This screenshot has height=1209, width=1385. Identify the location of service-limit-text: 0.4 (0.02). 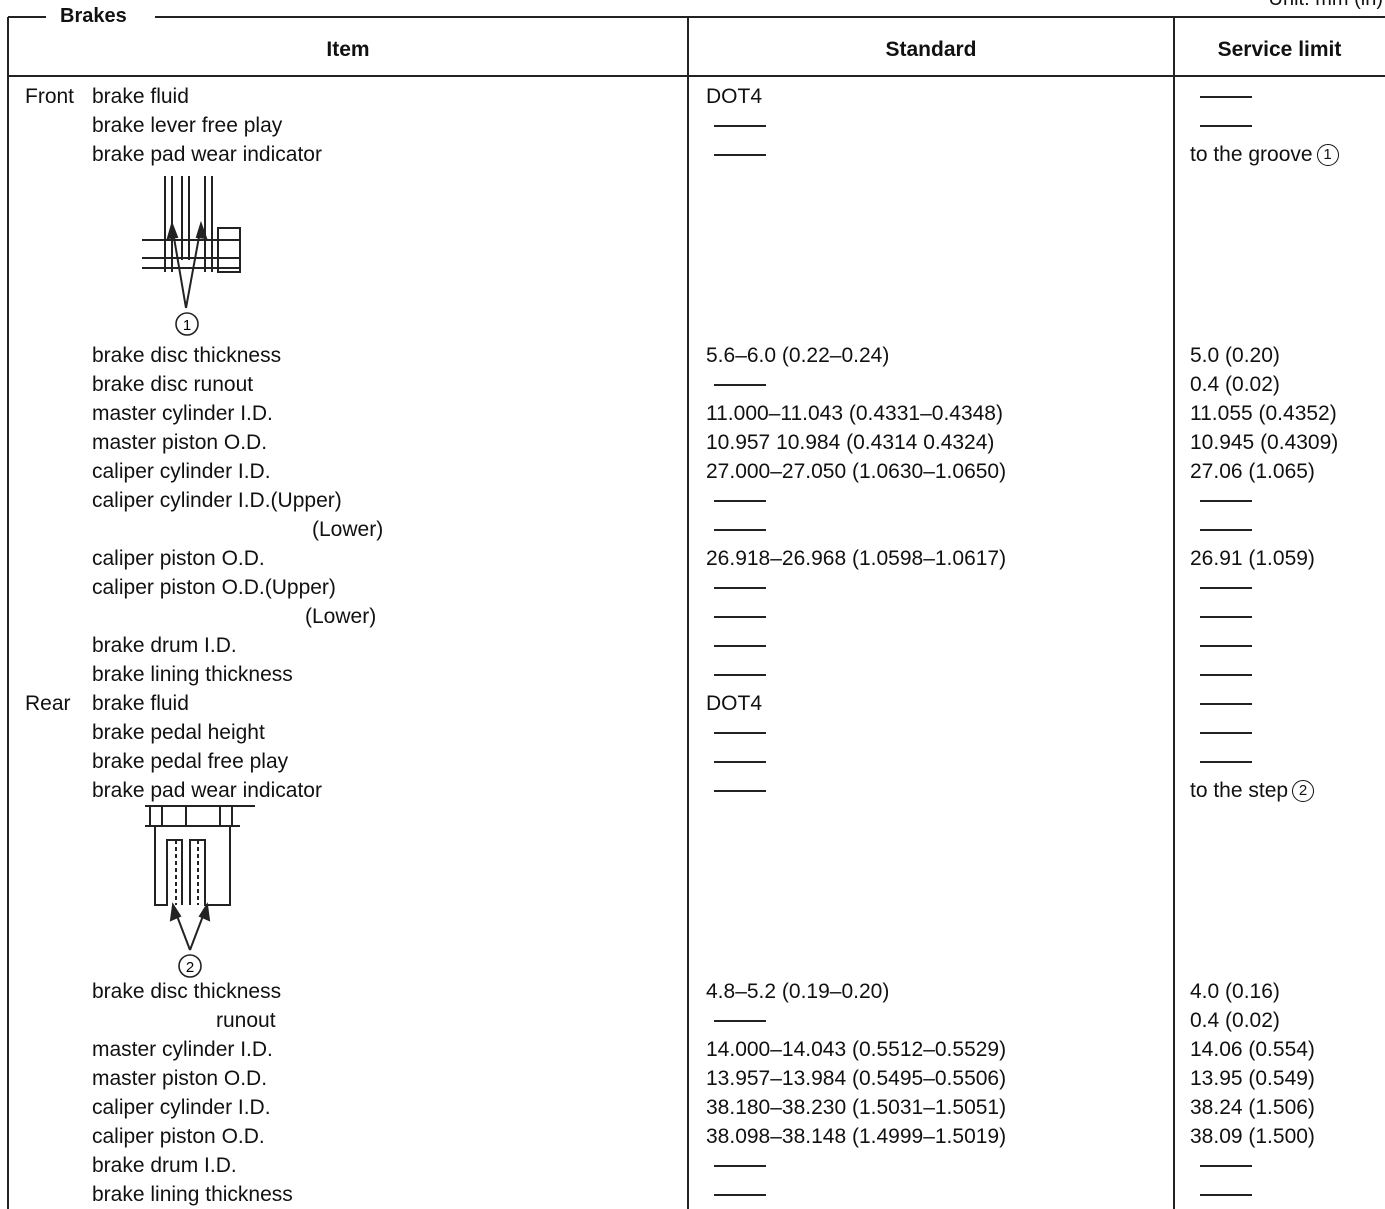
(1235, 384).